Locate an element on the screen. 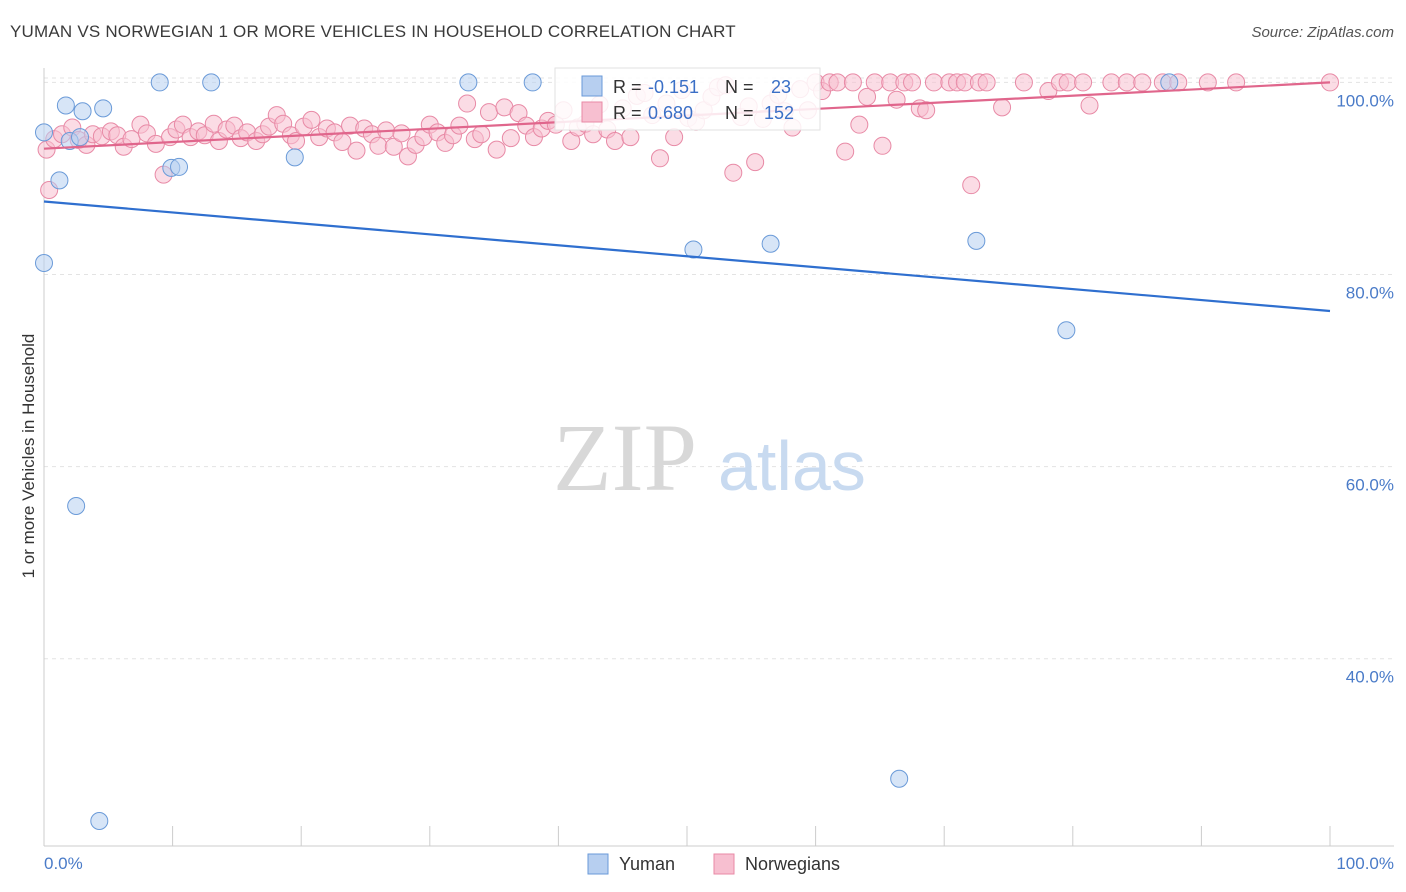  y-tick-label: 40.0% is located at coordinates (1370, 677).